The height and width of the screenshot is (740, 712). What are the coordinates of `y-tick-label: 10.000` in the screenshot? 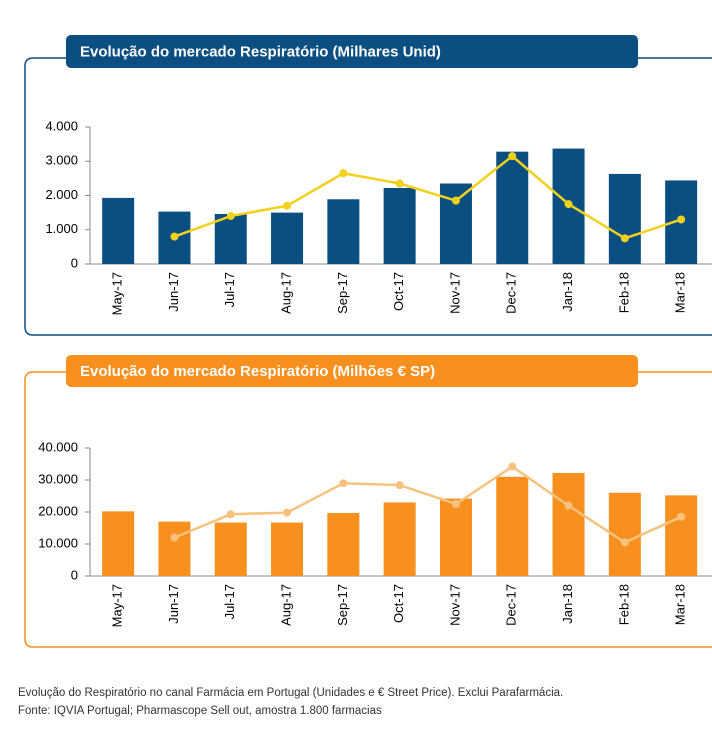 It's located at (58, 542).